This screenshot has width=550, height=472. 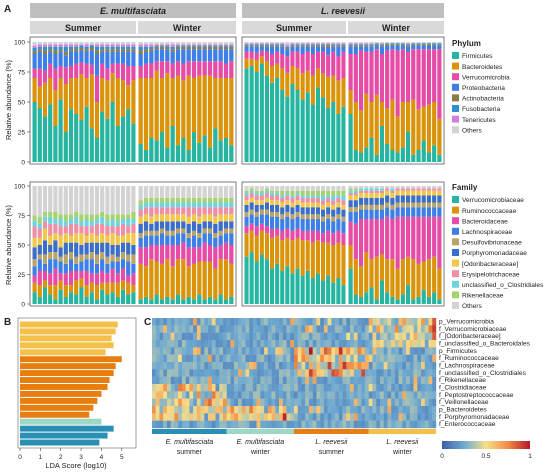 I want to click on bar-segment-rikenellaceae, so click(x=251, y=189).